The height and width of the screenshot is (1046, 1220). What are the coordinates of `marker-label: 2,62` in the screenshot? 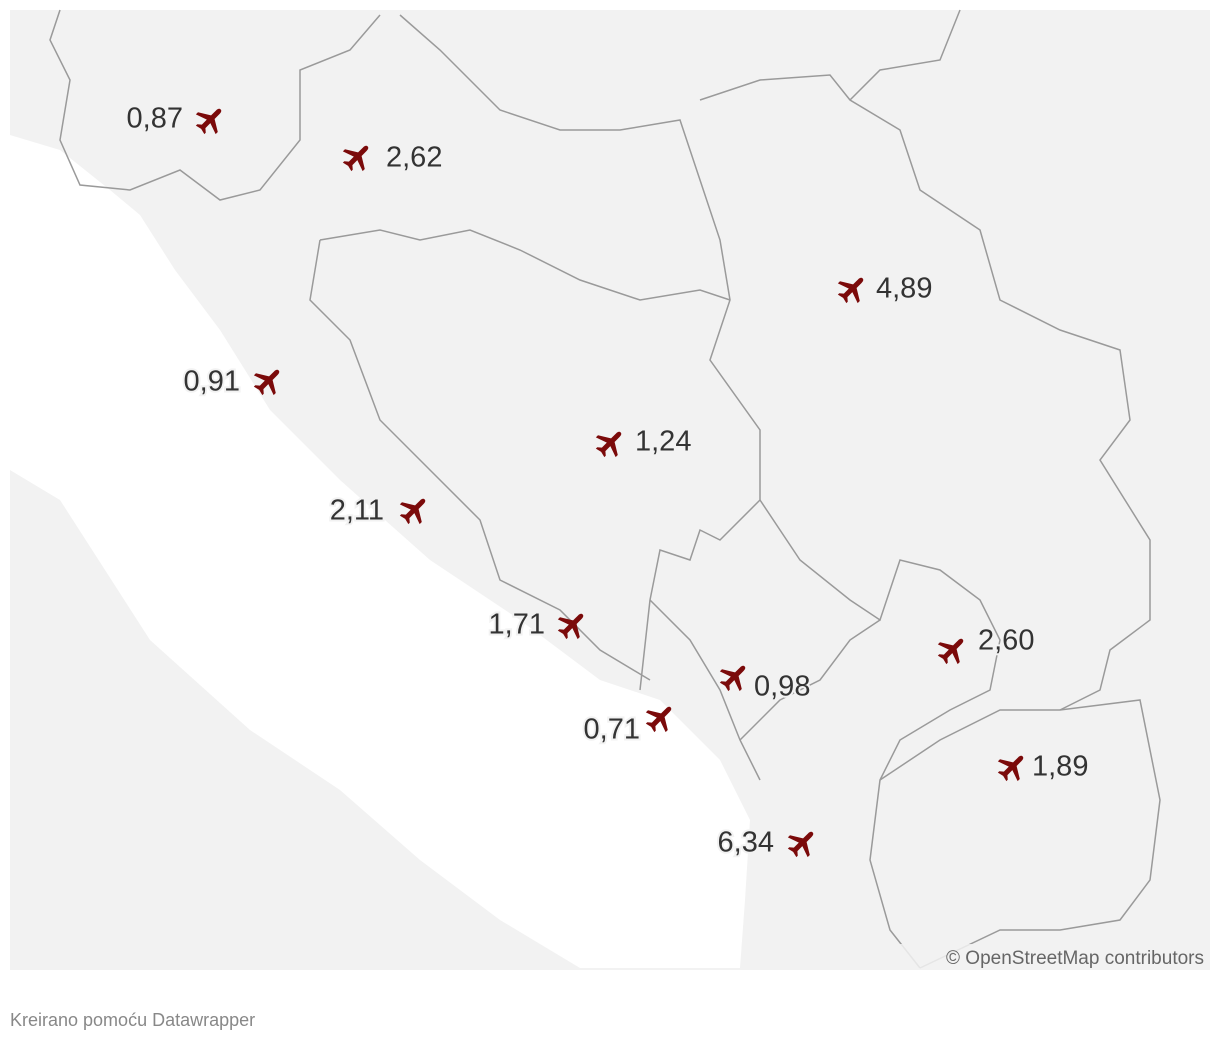 It's located at (414, 158).